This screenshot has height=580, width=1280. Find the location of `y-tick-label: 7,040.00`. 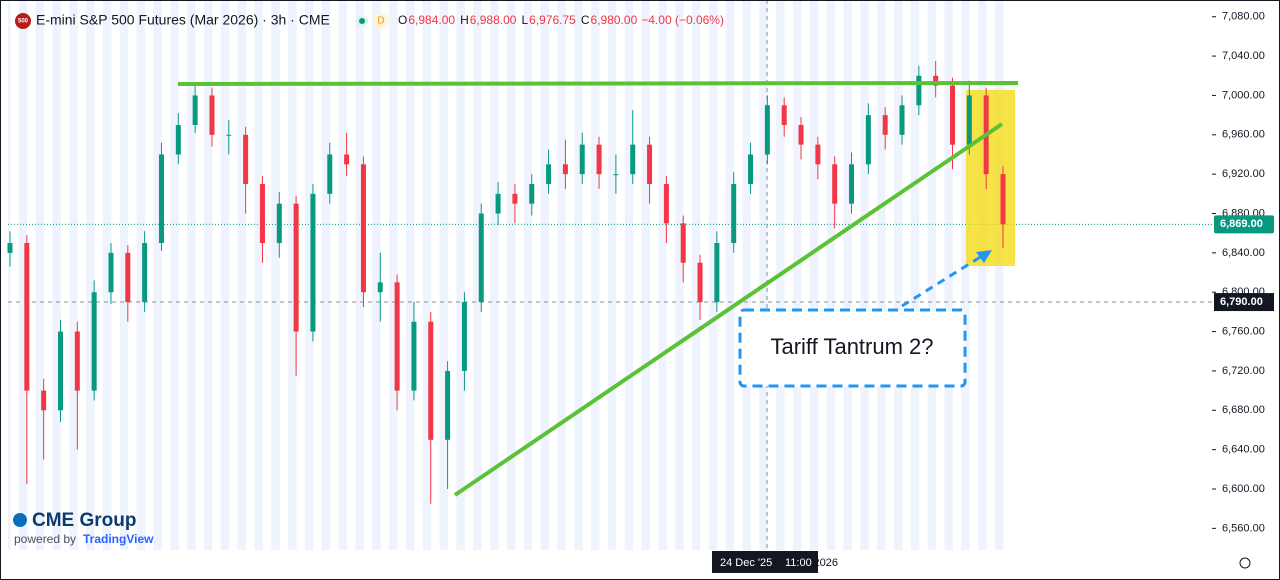

y-tick-label: 7,040.00 is located at coordinates (1243, 56).